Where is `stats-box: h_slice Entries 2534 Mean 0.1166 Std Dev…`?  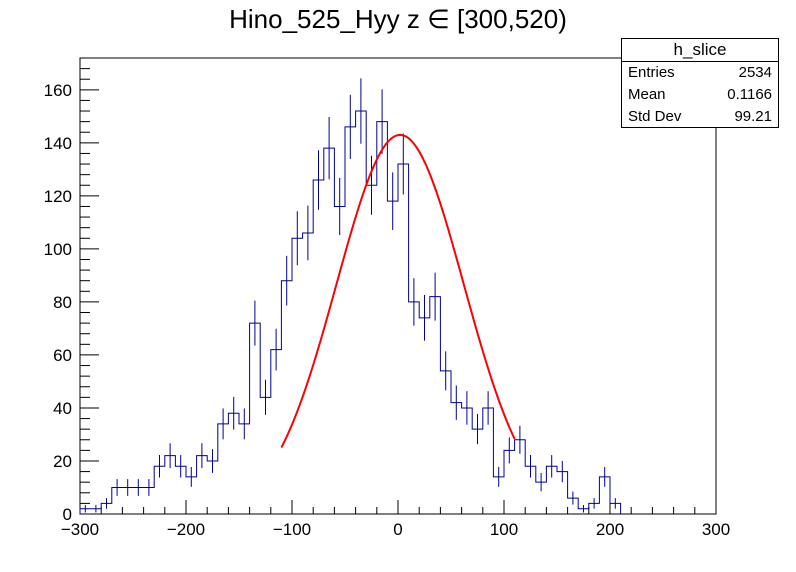
stats-box: h_slice Entries 2534 Mean 0.1166 Std Dev… is located at coordinates (700, 83).